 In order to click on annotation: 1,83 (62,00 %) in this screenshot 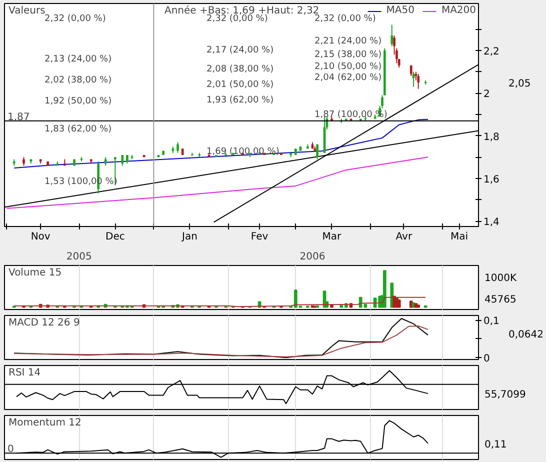, I will do `click(78, 129)`.